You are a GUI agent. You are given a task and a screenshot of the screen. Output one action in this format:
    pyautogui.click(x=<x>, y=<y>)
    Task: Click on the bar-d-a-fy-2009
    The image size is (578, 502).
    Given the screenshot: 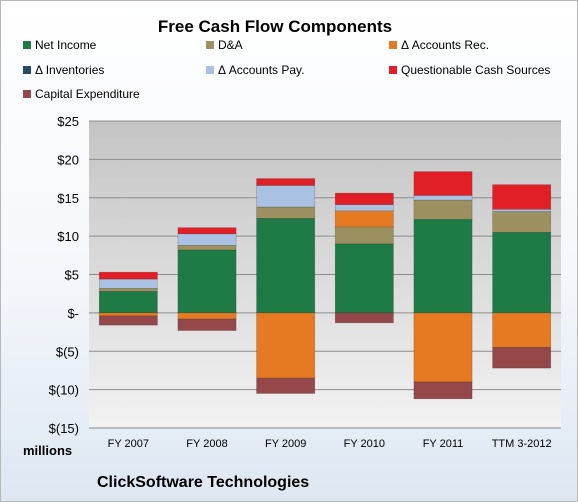 What is the action you would take?
    pyautogui.click(x=286, y=212)
    